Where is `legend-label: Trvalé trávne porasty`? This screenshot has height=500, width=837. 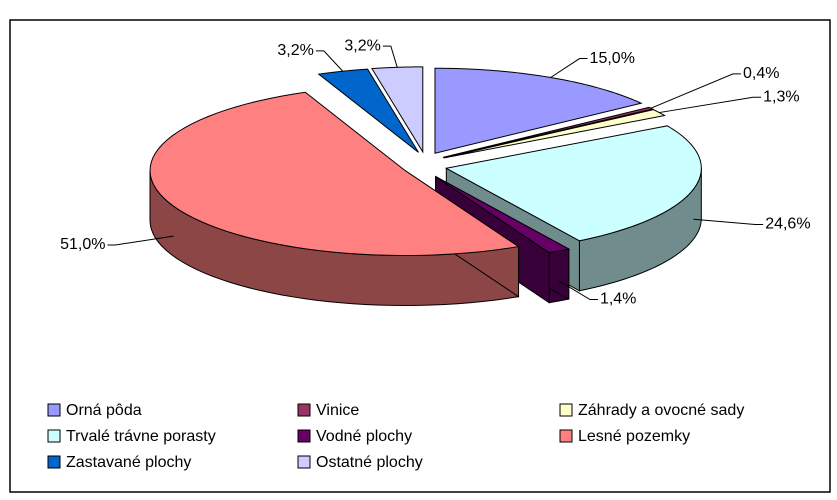 legend-label: Trvalé trávne porasty is located at coordinates (141, 436).